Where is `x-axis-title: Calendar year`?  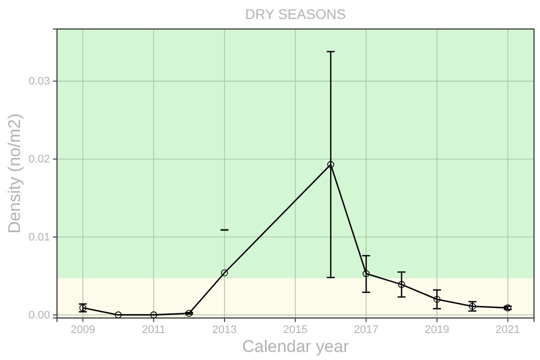
x-axis-title: Calendar year is located at coordinates (296, 346).